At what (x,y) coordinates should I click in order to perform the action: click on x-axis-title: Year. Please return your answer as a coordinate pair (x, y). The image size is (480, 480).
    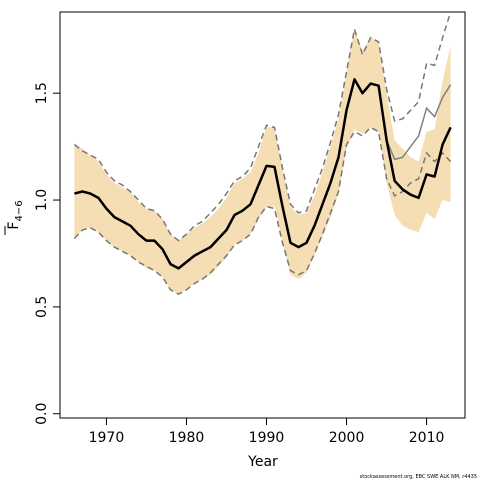
    Looking at the image, I should click on (262, 462).